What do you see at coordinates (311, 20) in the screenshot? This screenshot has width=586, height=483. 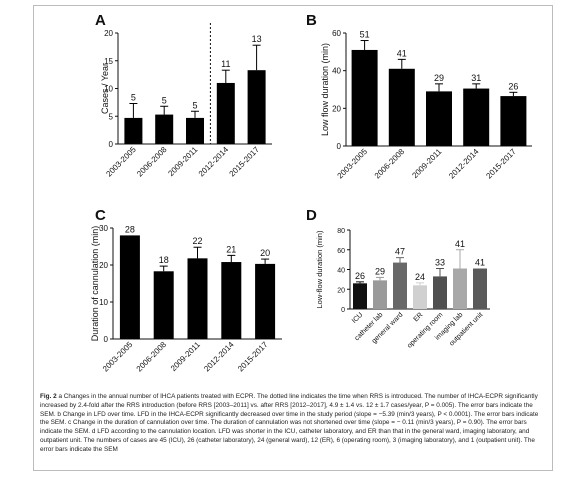 I see `panel-label-b: B` at bounding box center [311, 20].